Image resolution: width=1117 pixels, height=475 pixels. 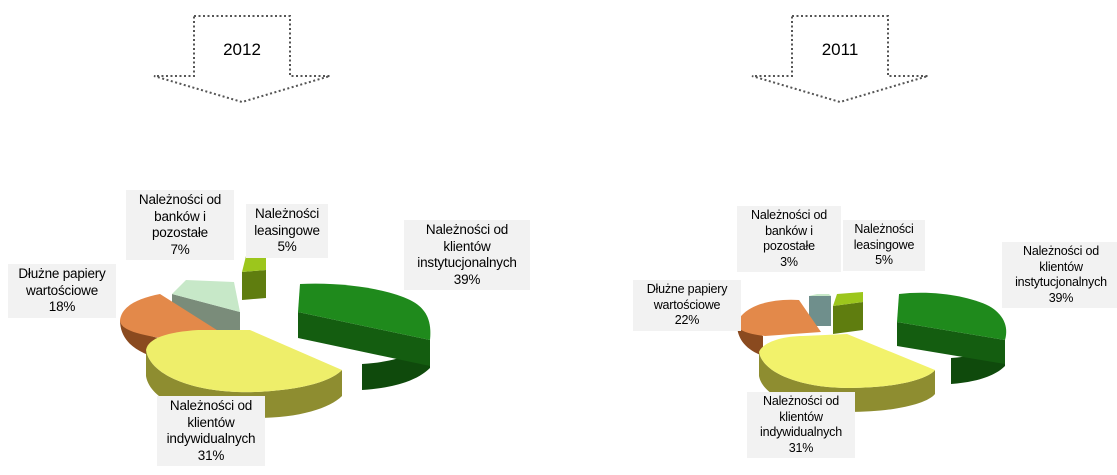 I want to click on year-arrow-2012: 2012, so click(x=242, y=52).